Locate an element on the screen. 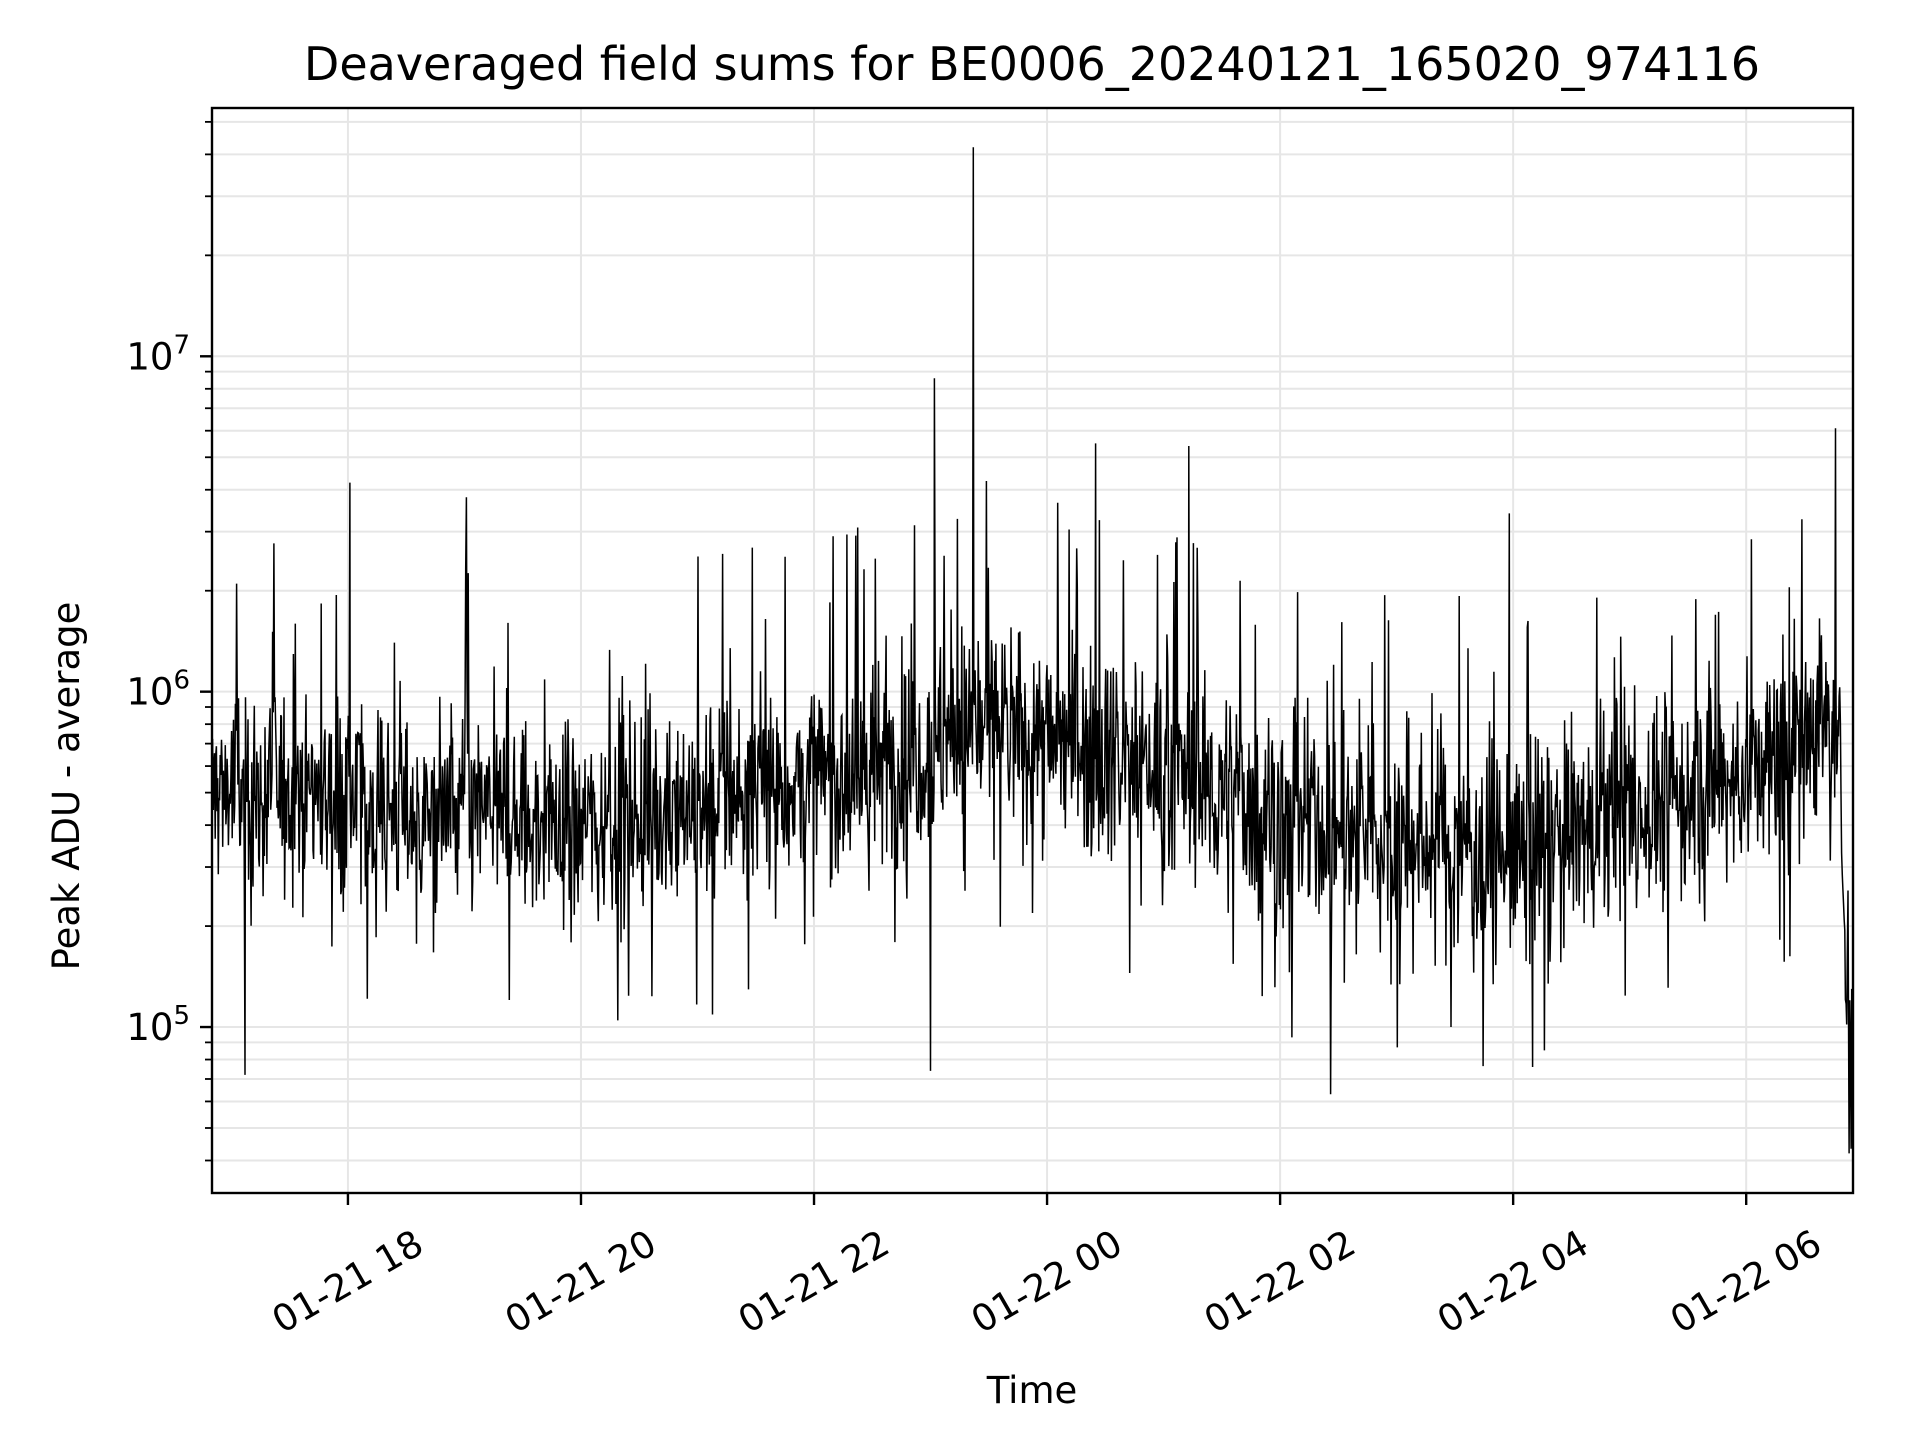 The width and height of the screenshot is (1920, 1445). y-axis: 105 106 107 is located at coordinates (169, 641).